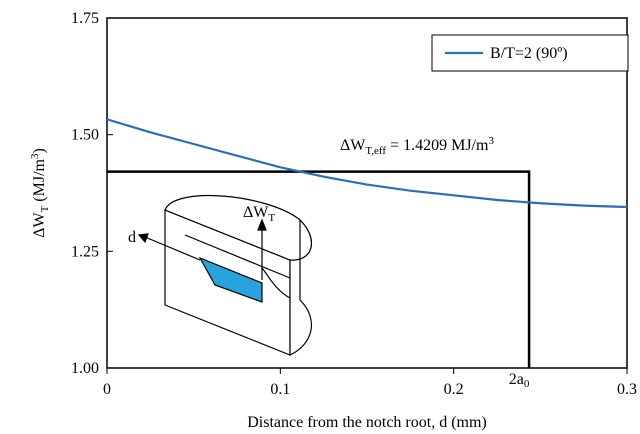 This screenshot has height=434, width=640. I want to click on y-tick-label: 1.00, so click(85, 368).